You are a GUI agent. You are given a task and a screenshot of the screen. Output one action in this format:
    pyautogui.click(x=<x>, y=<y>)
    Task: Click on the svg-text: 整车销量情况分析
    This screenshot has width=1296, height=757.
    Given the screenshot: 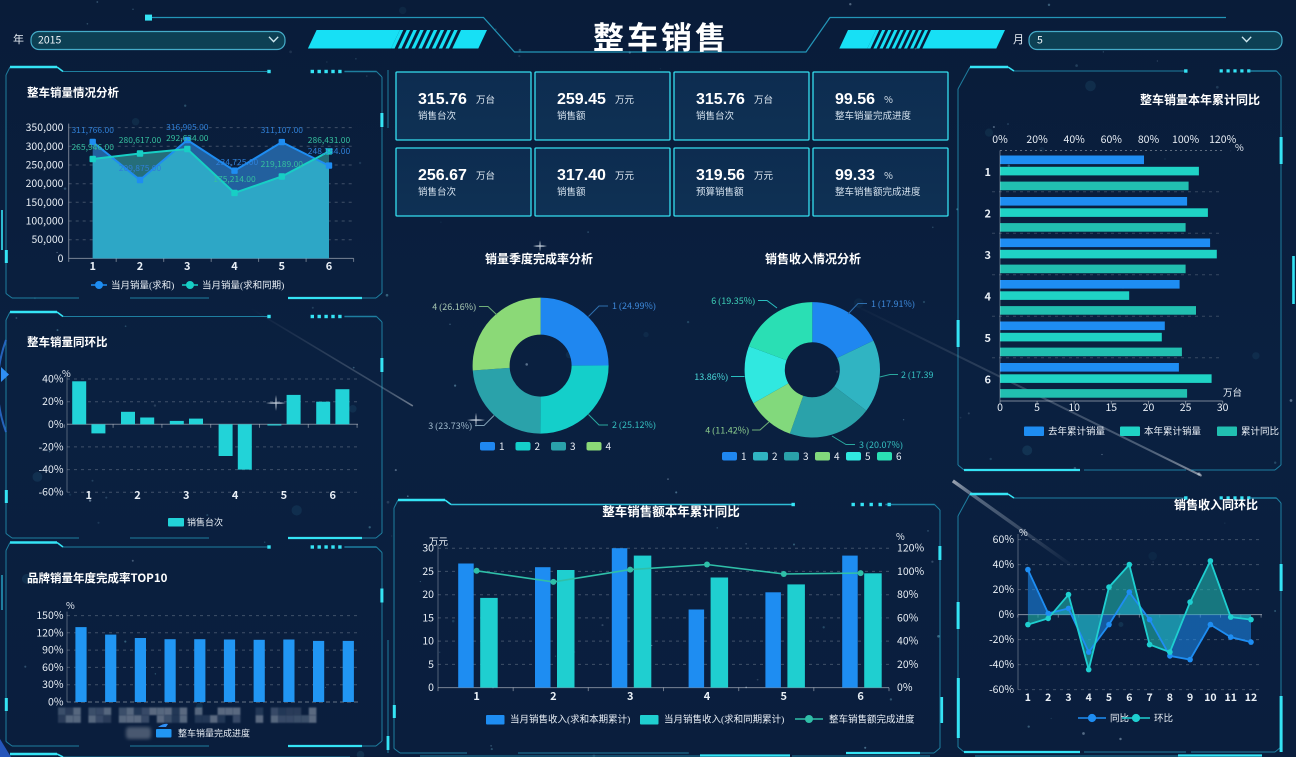 What is the action you would take?
    pyautogui.click(x=73, y=93)
    